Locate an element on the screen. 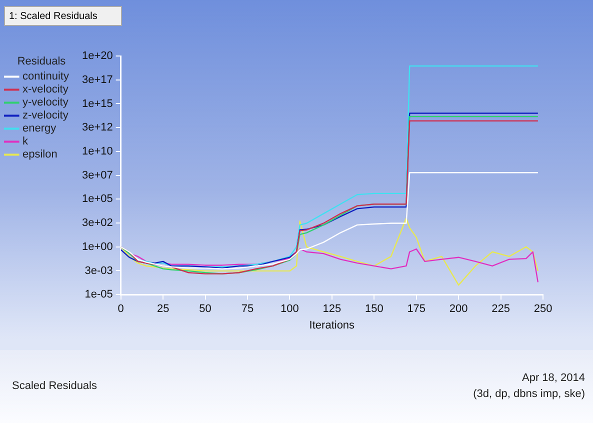 This screenshot has width=593, height=423. text: Apr 18, 2014 is located at coordinates (553, 378).